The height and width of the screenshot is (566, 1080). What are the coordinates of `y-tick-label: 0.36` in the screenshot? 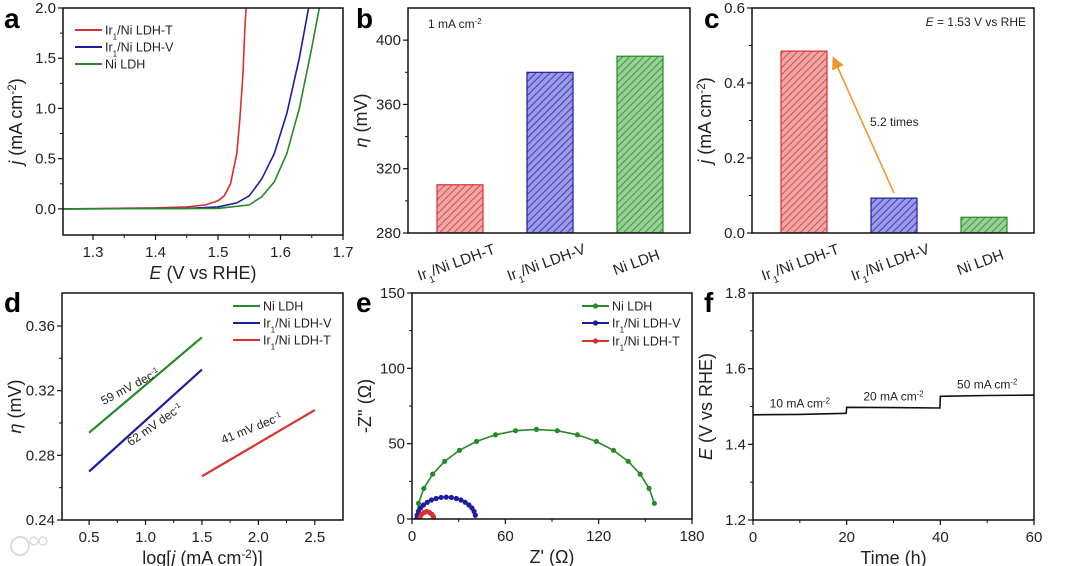 It's located at (40, 326).